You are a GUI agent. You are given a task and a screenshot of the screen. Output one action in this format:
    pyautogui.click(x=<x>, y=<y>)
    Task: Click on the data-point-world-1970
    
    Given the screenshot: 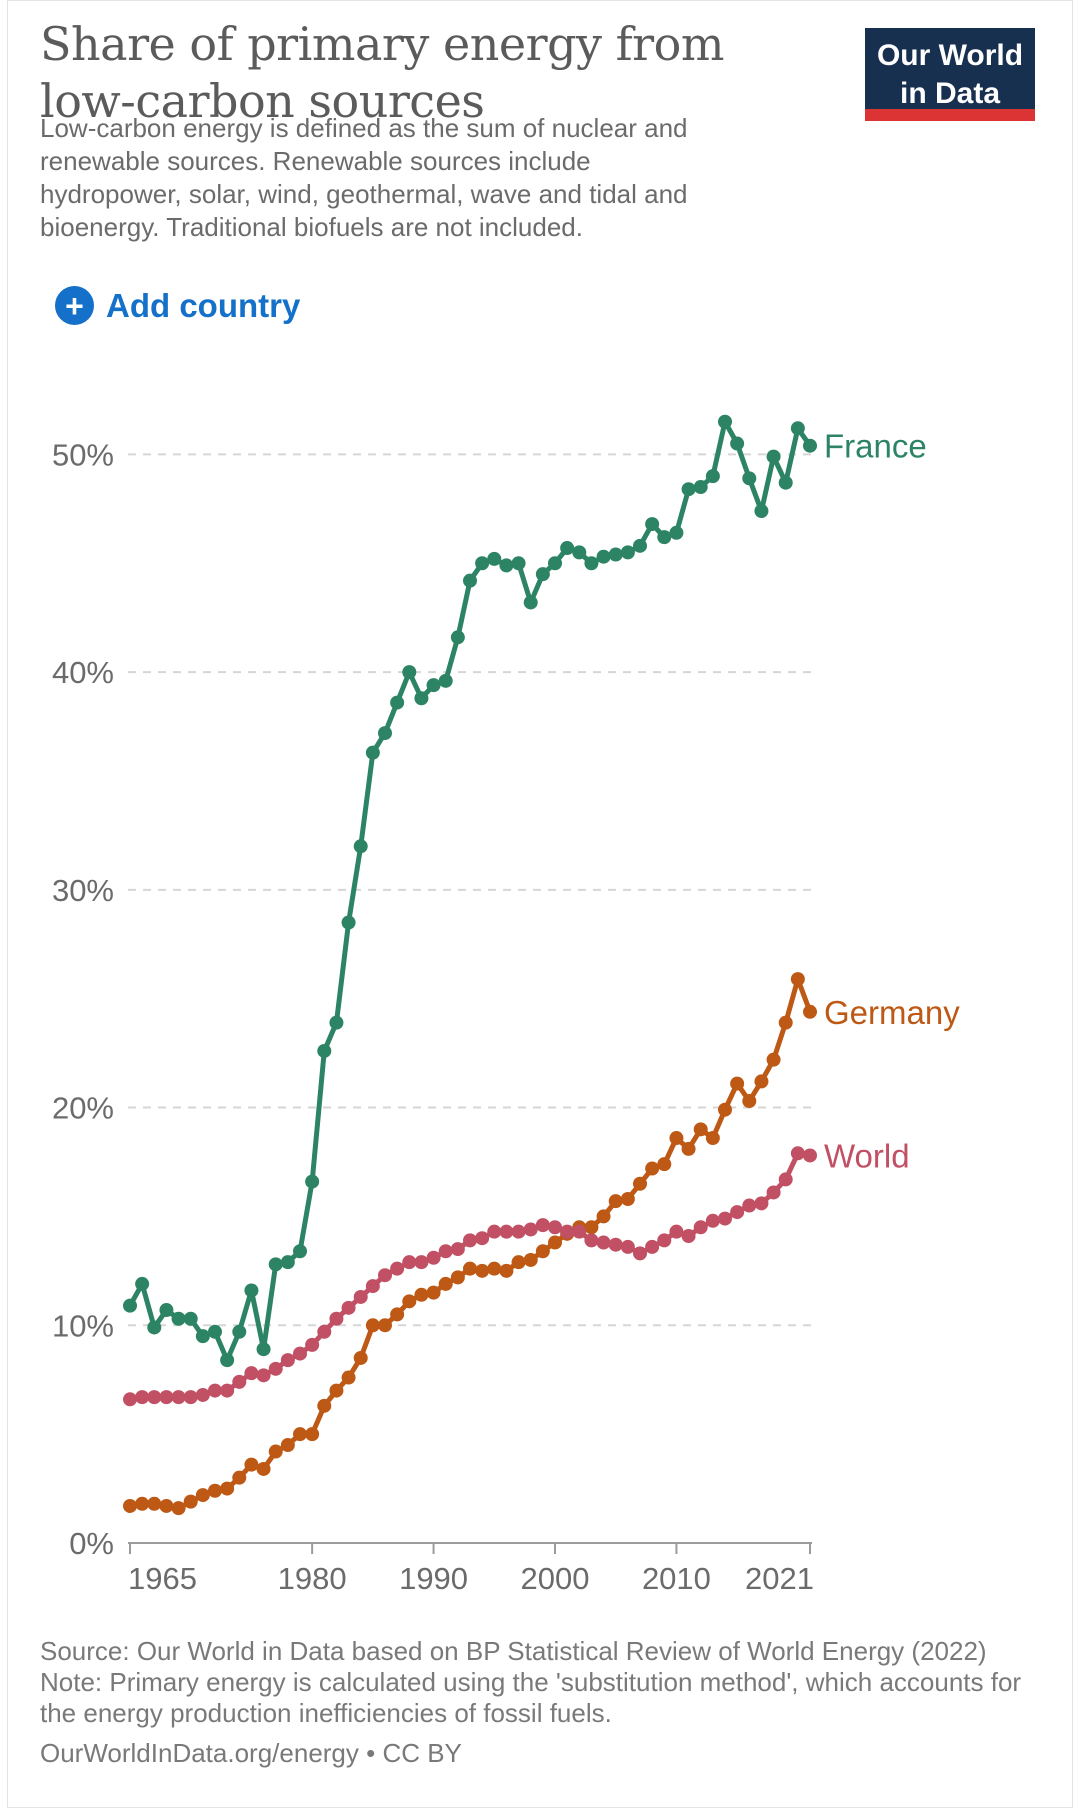 What is the action you would take?
    pyautogui.click(x=190, y=1397)
    